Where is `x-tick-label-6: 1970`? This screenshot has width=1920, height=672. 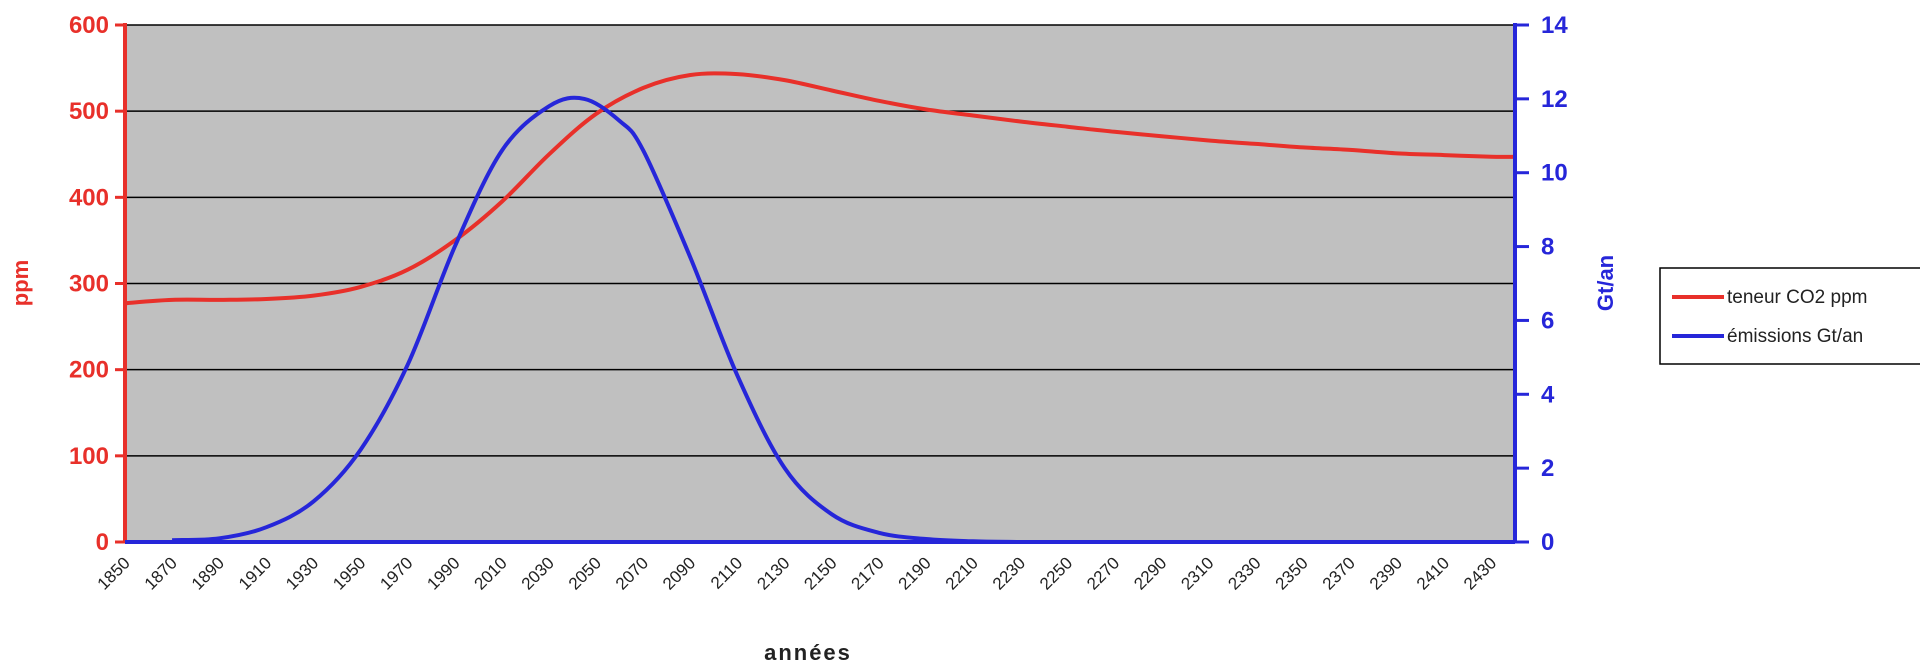 x-tick-label-6: 1970 is located at coordinates (396, 573).